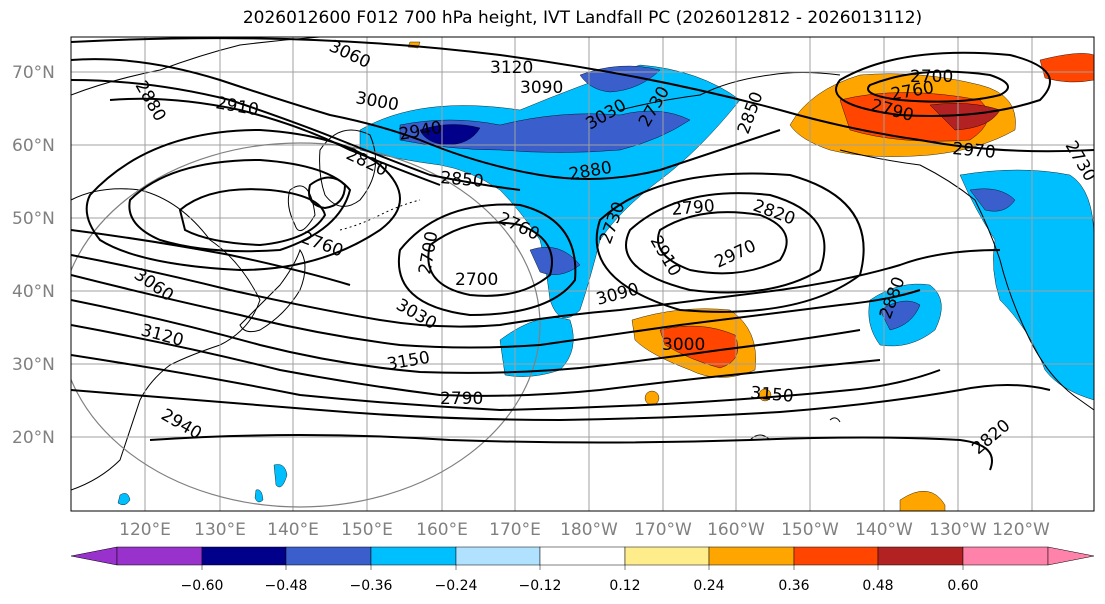  I want to click on lat-label: 70°N, so click(33, 73).